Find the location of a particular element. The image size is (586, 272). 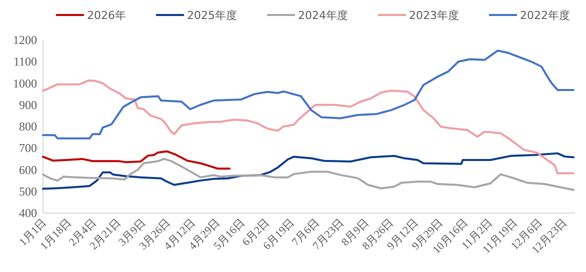

legend-label: 2024年度 is located at coordinates (323, 15).